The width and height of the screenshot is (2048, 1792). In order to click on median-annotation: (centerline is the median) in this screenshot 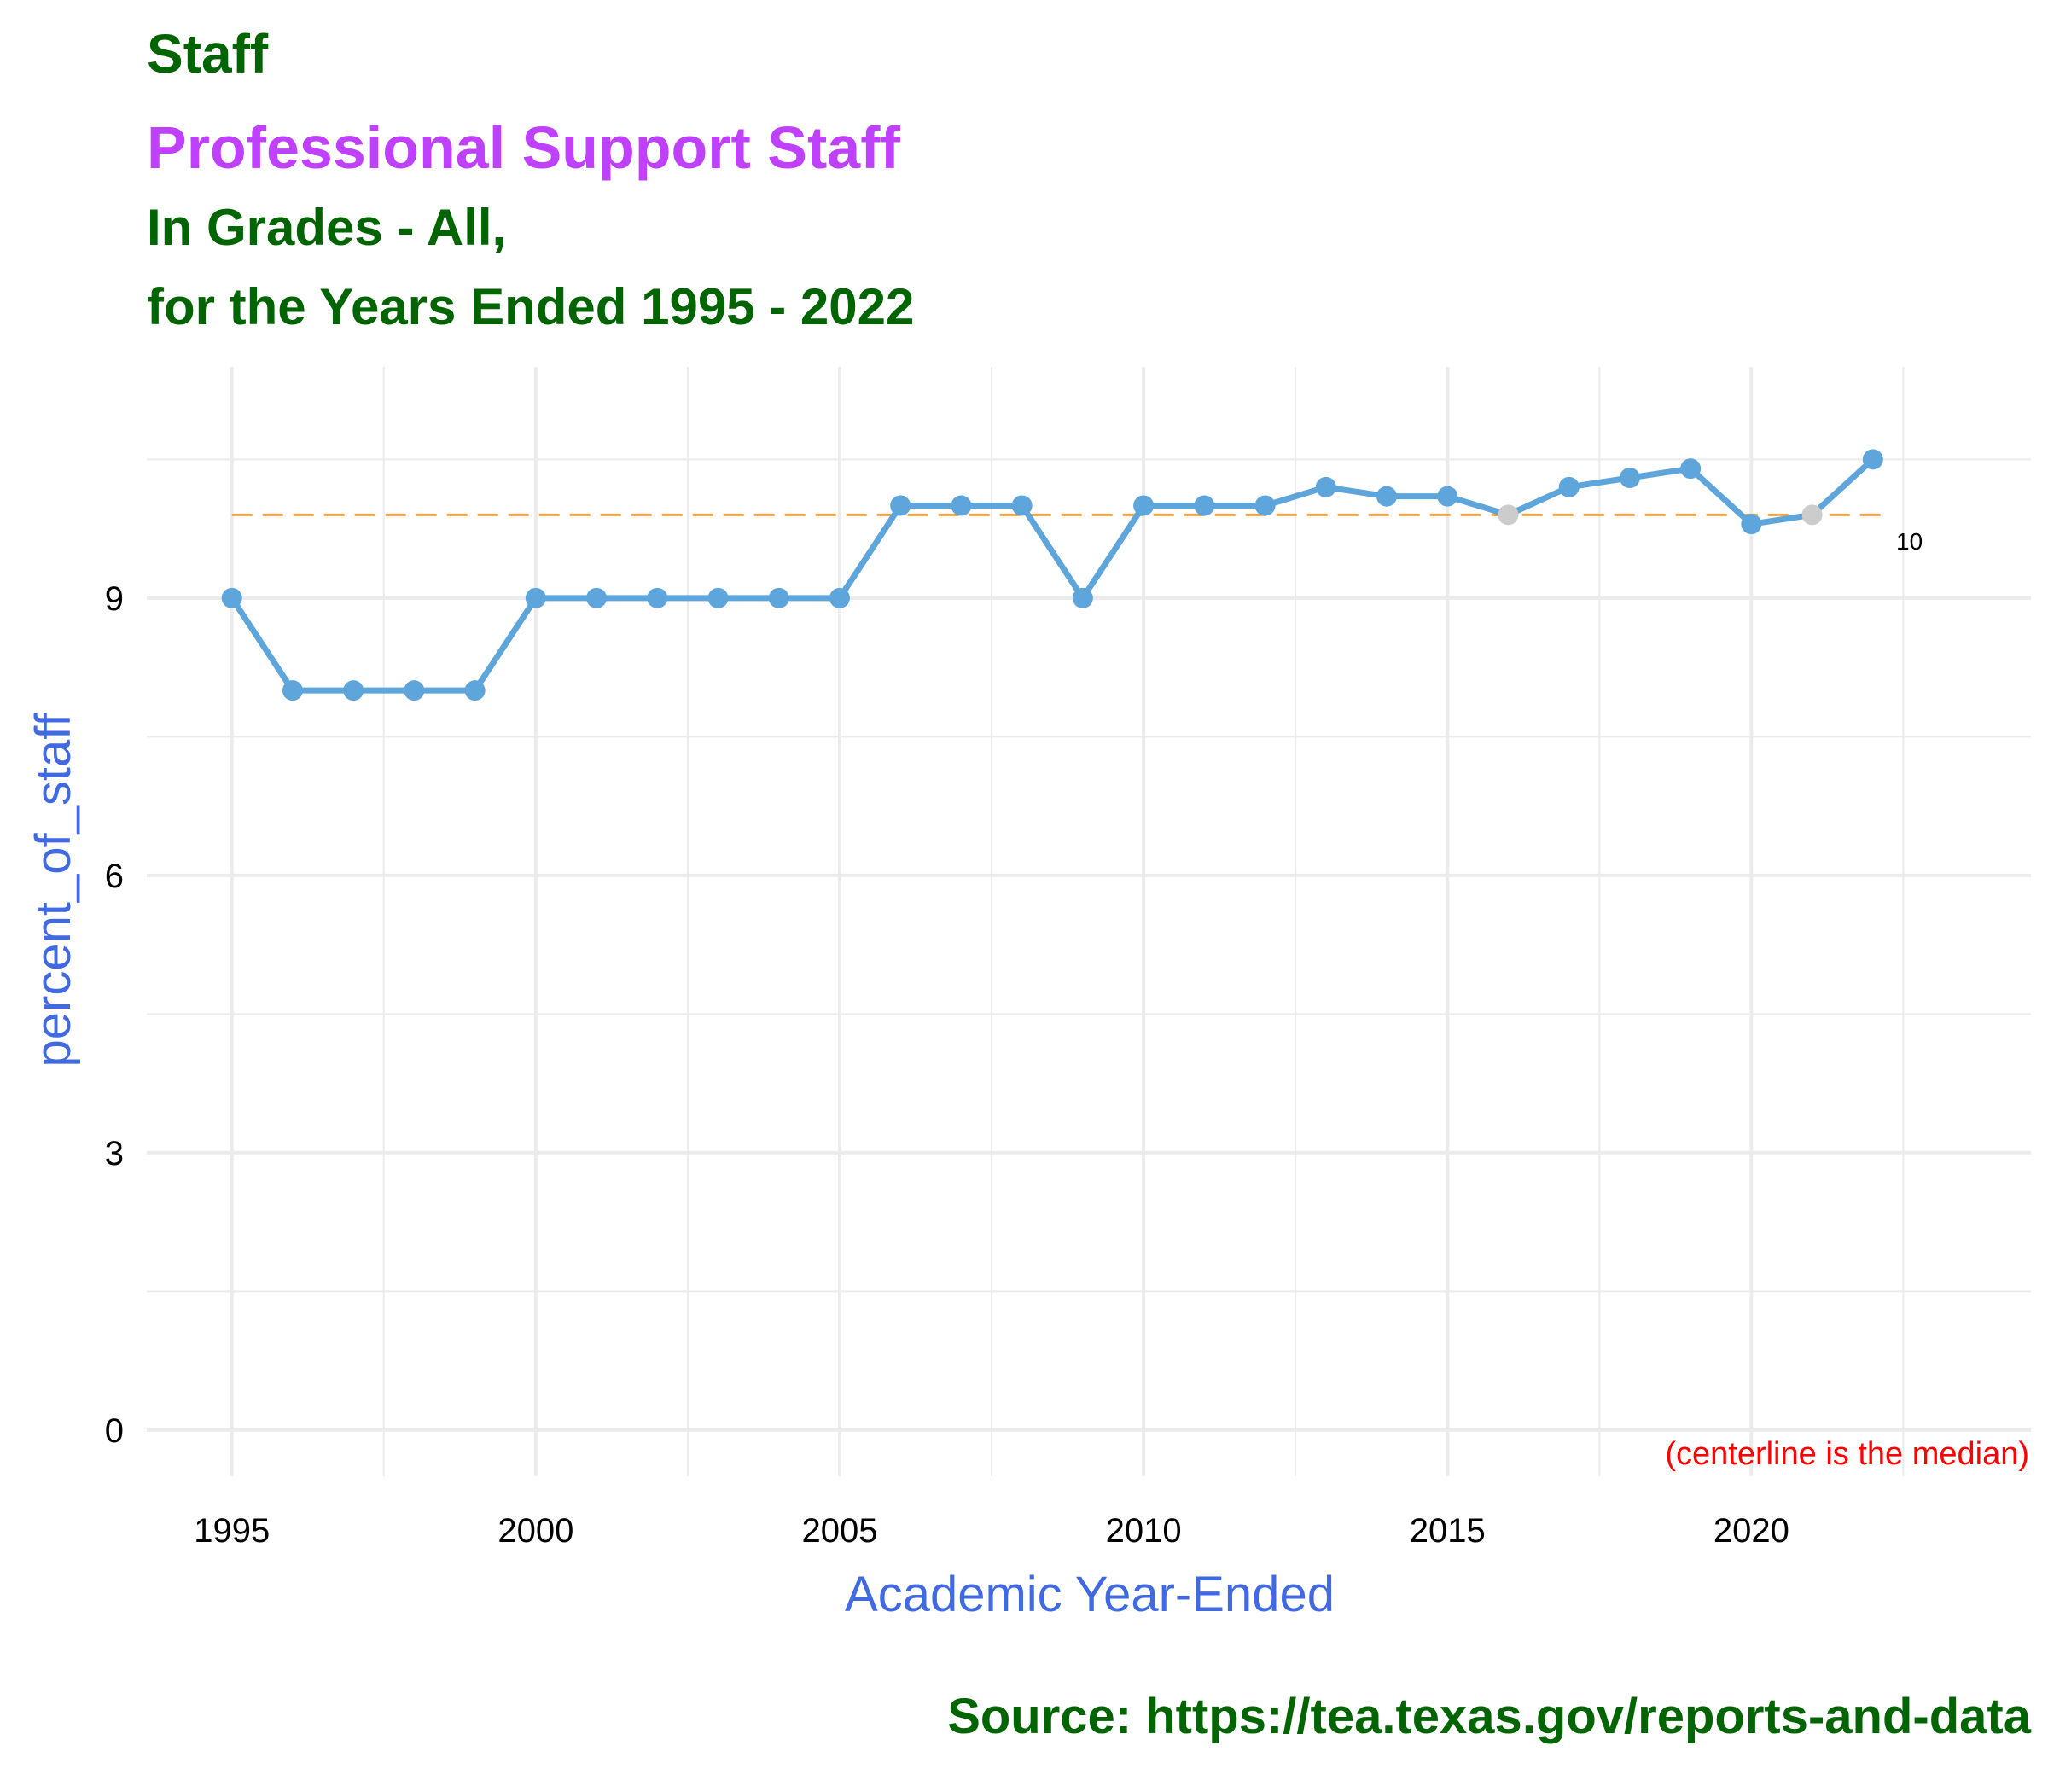, I will do `click(1847, 1454)`.